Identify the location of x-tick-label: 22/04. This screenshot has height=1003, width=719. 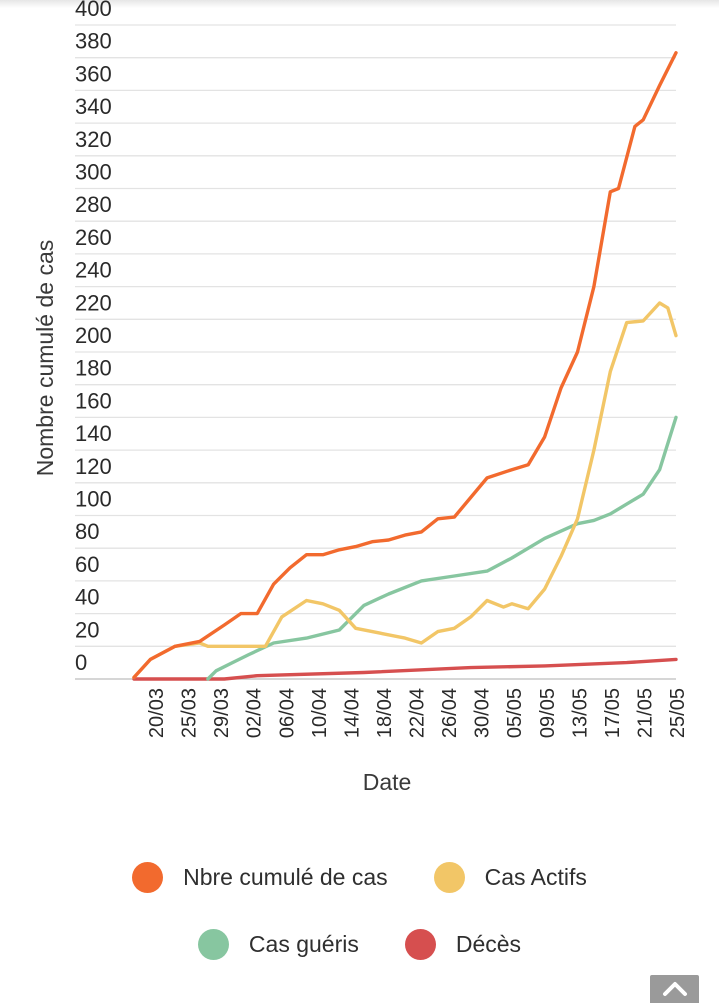
(418, 713).